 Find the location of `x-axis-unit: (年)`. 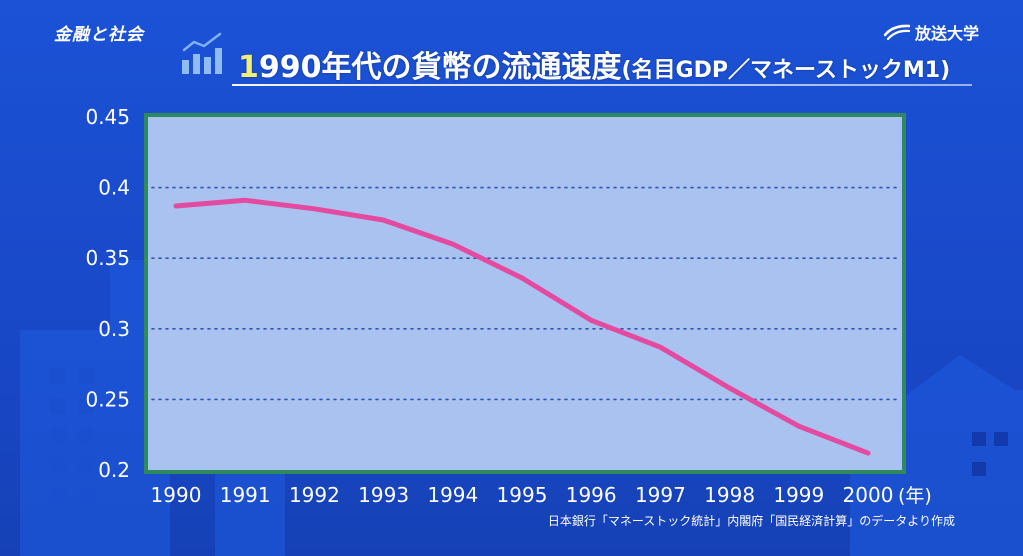

x-axis-unit: (年) is located at coordinates (915, 496).